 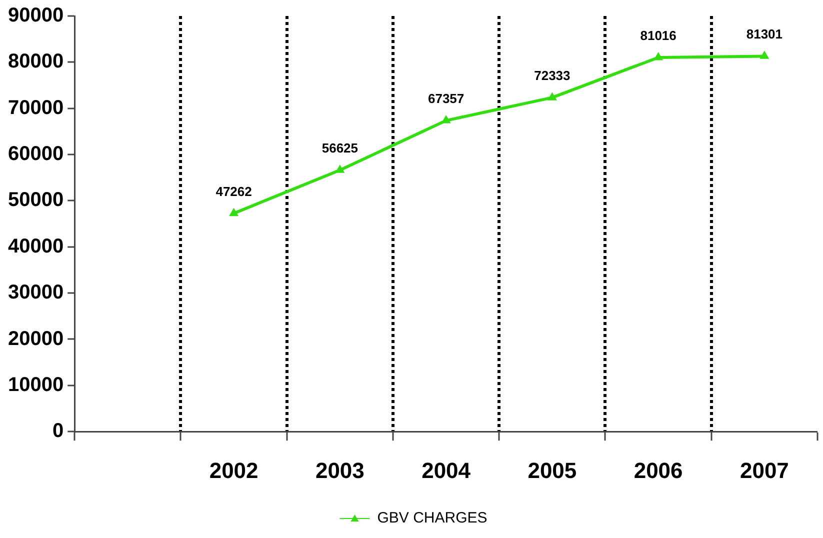 I want to click on data-label: 72333, so click(x=552, y=76).